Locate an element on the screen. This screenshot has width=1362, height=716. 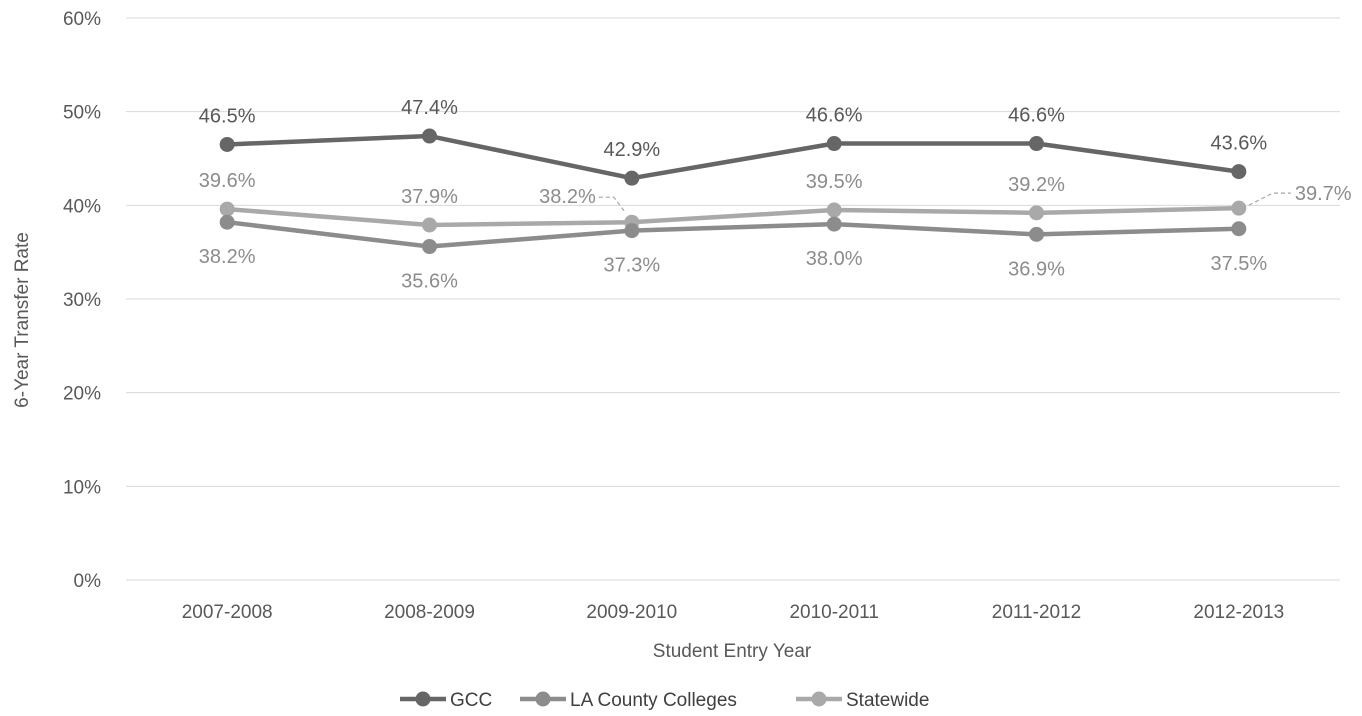
x-axis-title: Student Entry Year is located at coordinates (732, 651).